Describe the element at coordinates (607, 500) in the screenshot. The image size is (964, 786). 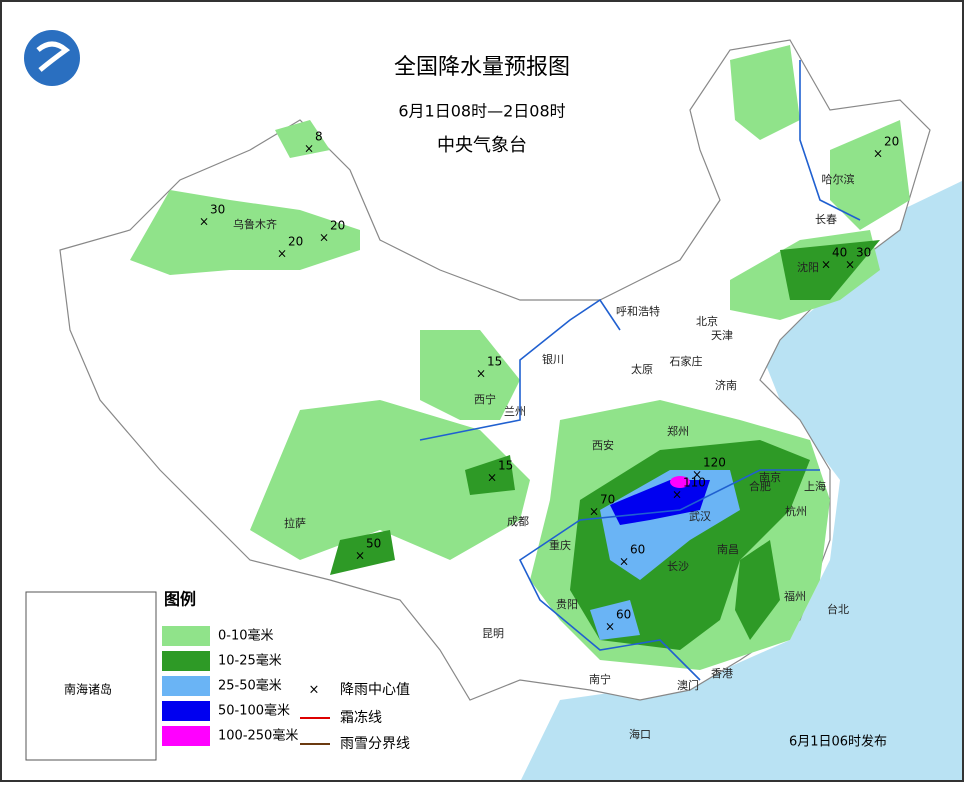
I see `center-value: 70` at that location.